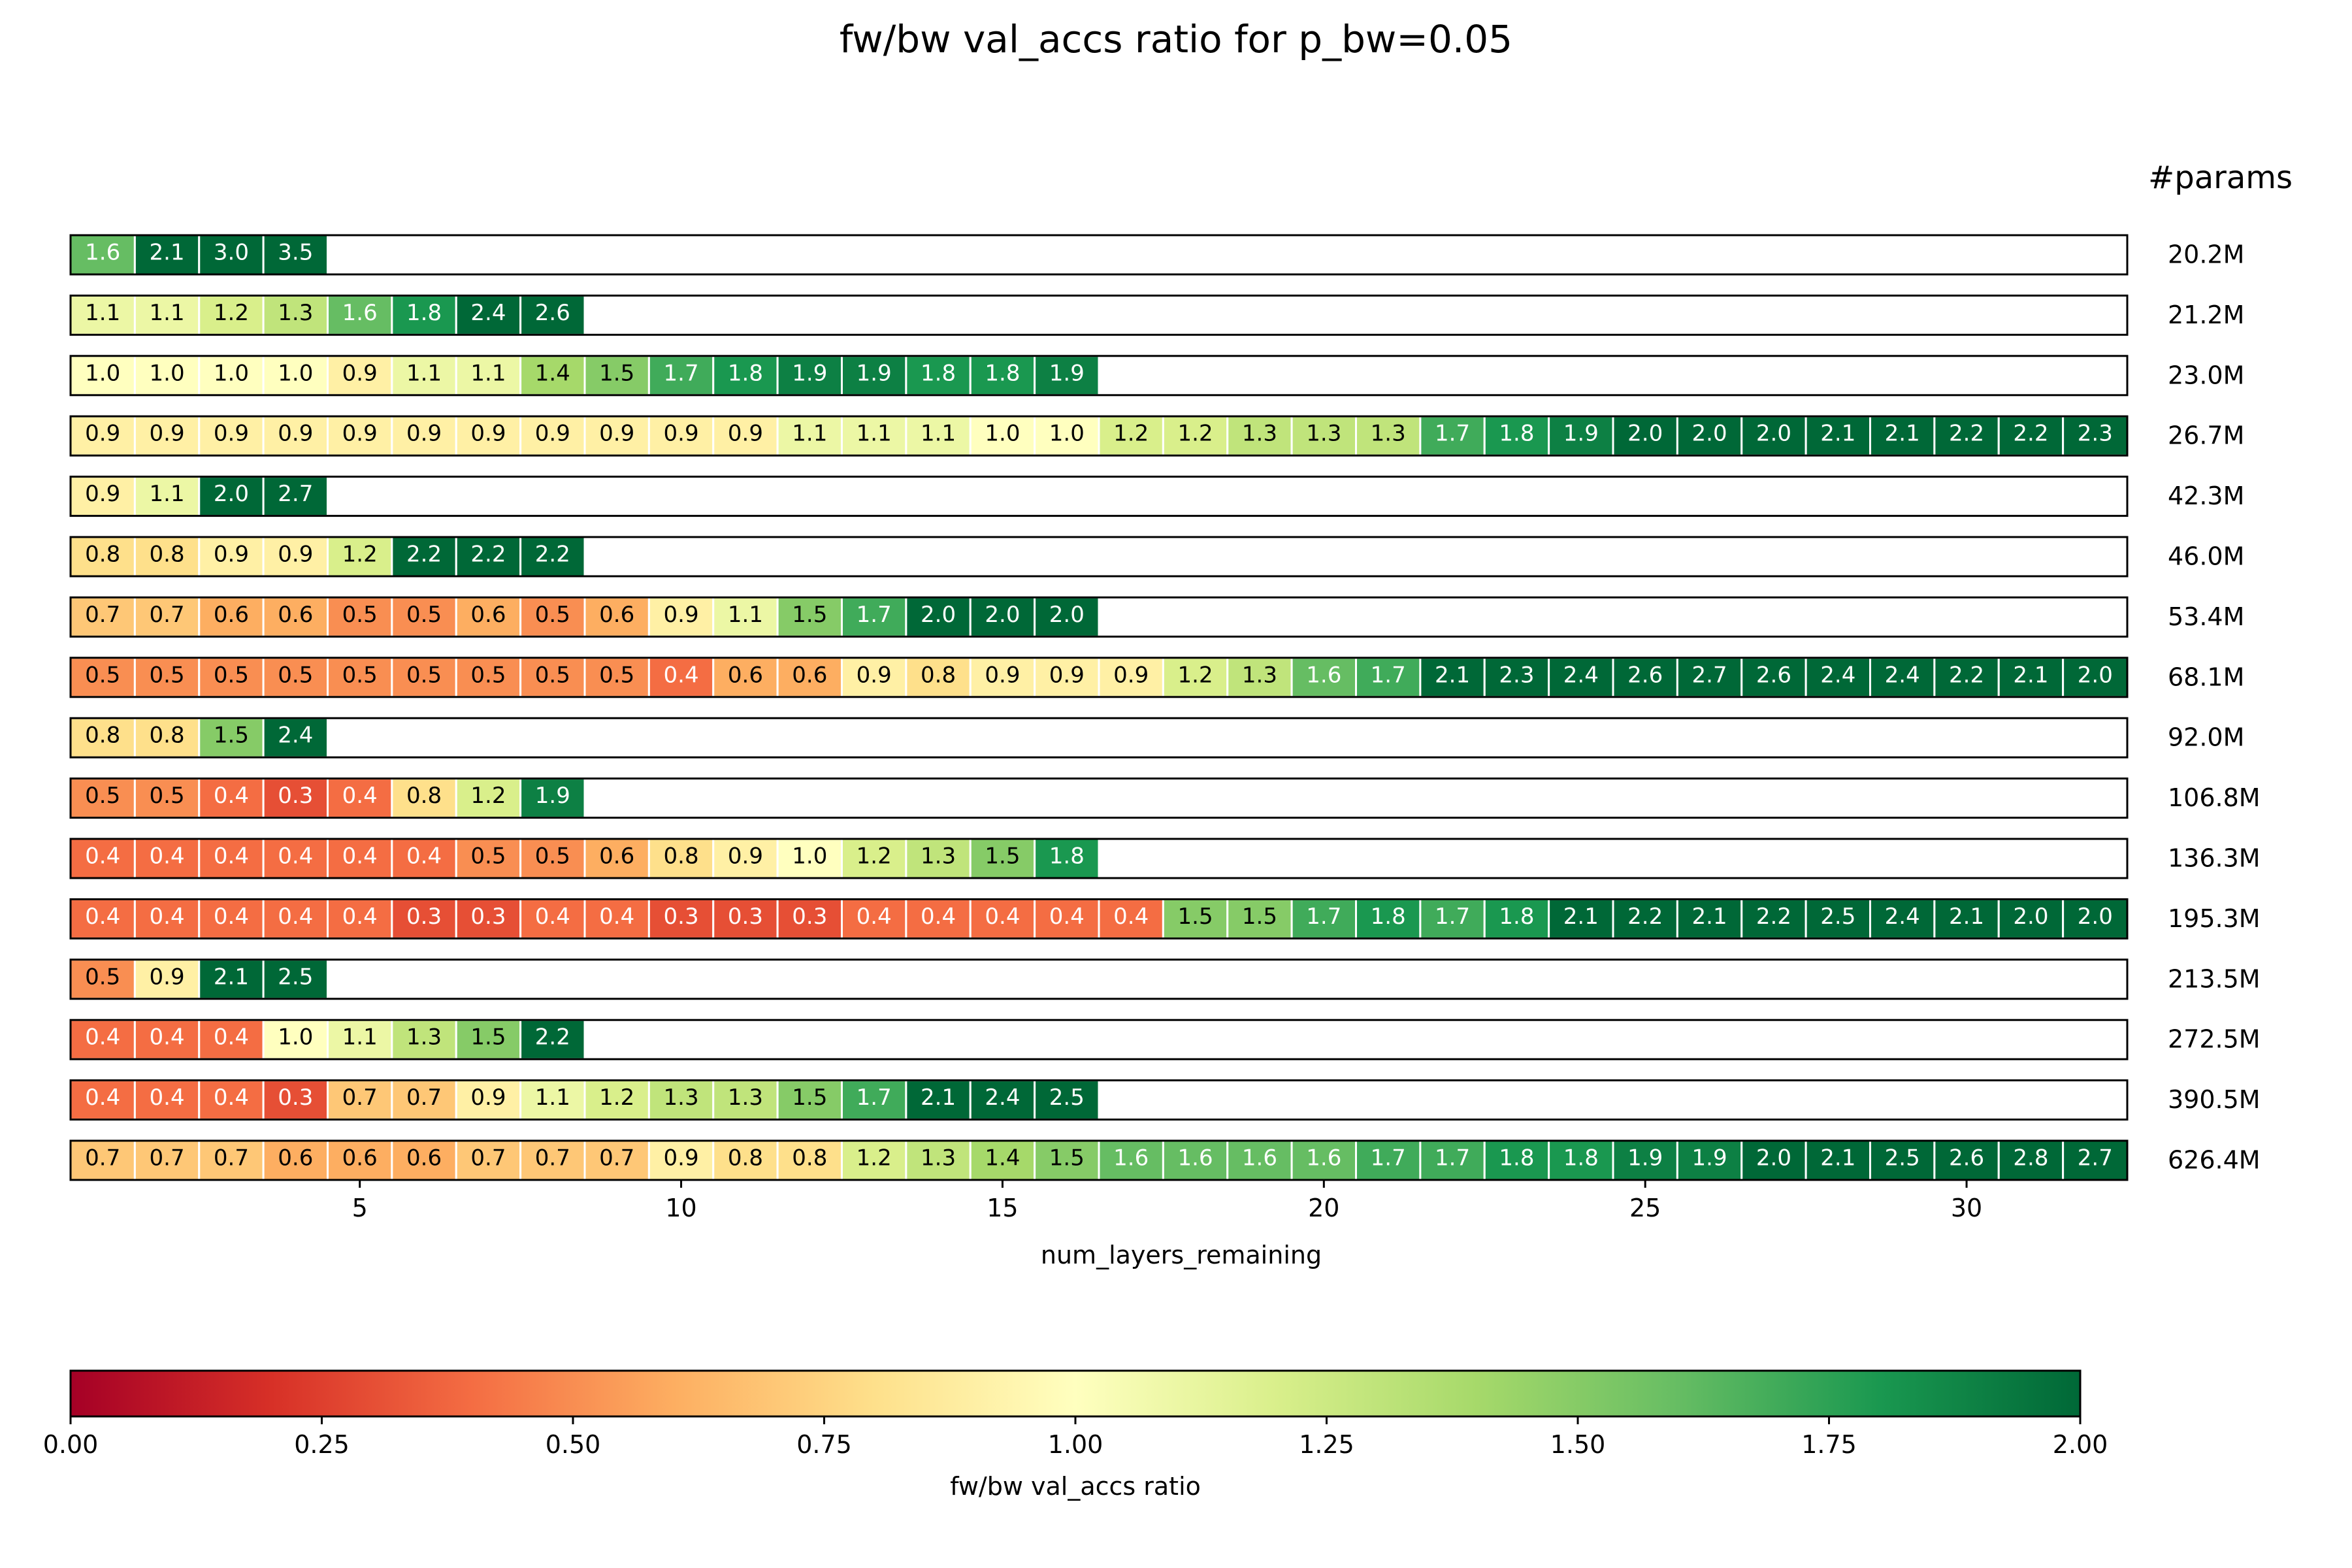 The width and height of the screenshot is (2352, 1568). What do you see at coordinates (1156, 738) in the screenshot?
I see `heatmap-row: 0.8 0.8 1.5 2.4 92.0M` at bounding box center [1156, 738].